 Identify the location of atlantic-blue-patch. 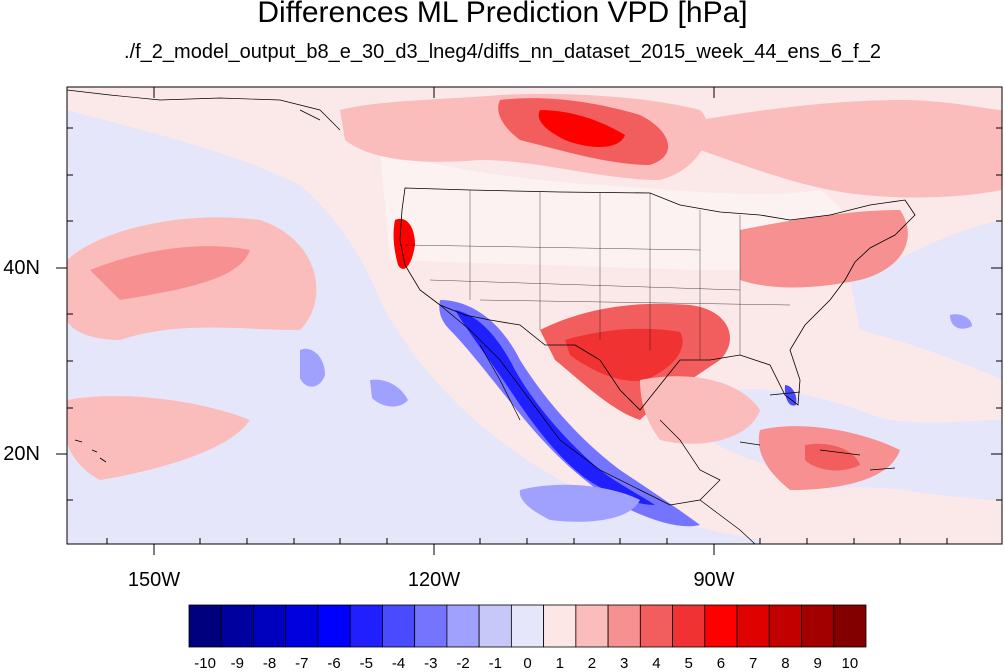
(961, 321).